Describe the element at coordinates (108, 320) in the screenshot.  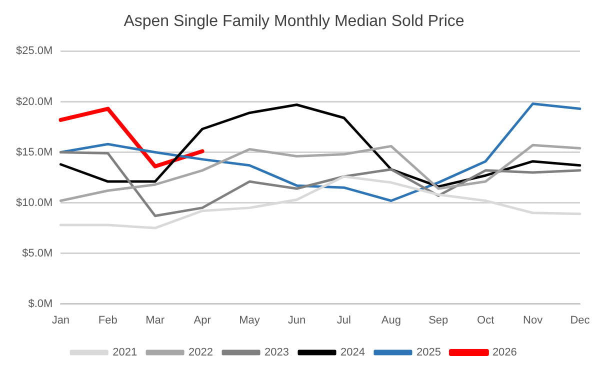
I see `x-tick-label: Feb` at that location.